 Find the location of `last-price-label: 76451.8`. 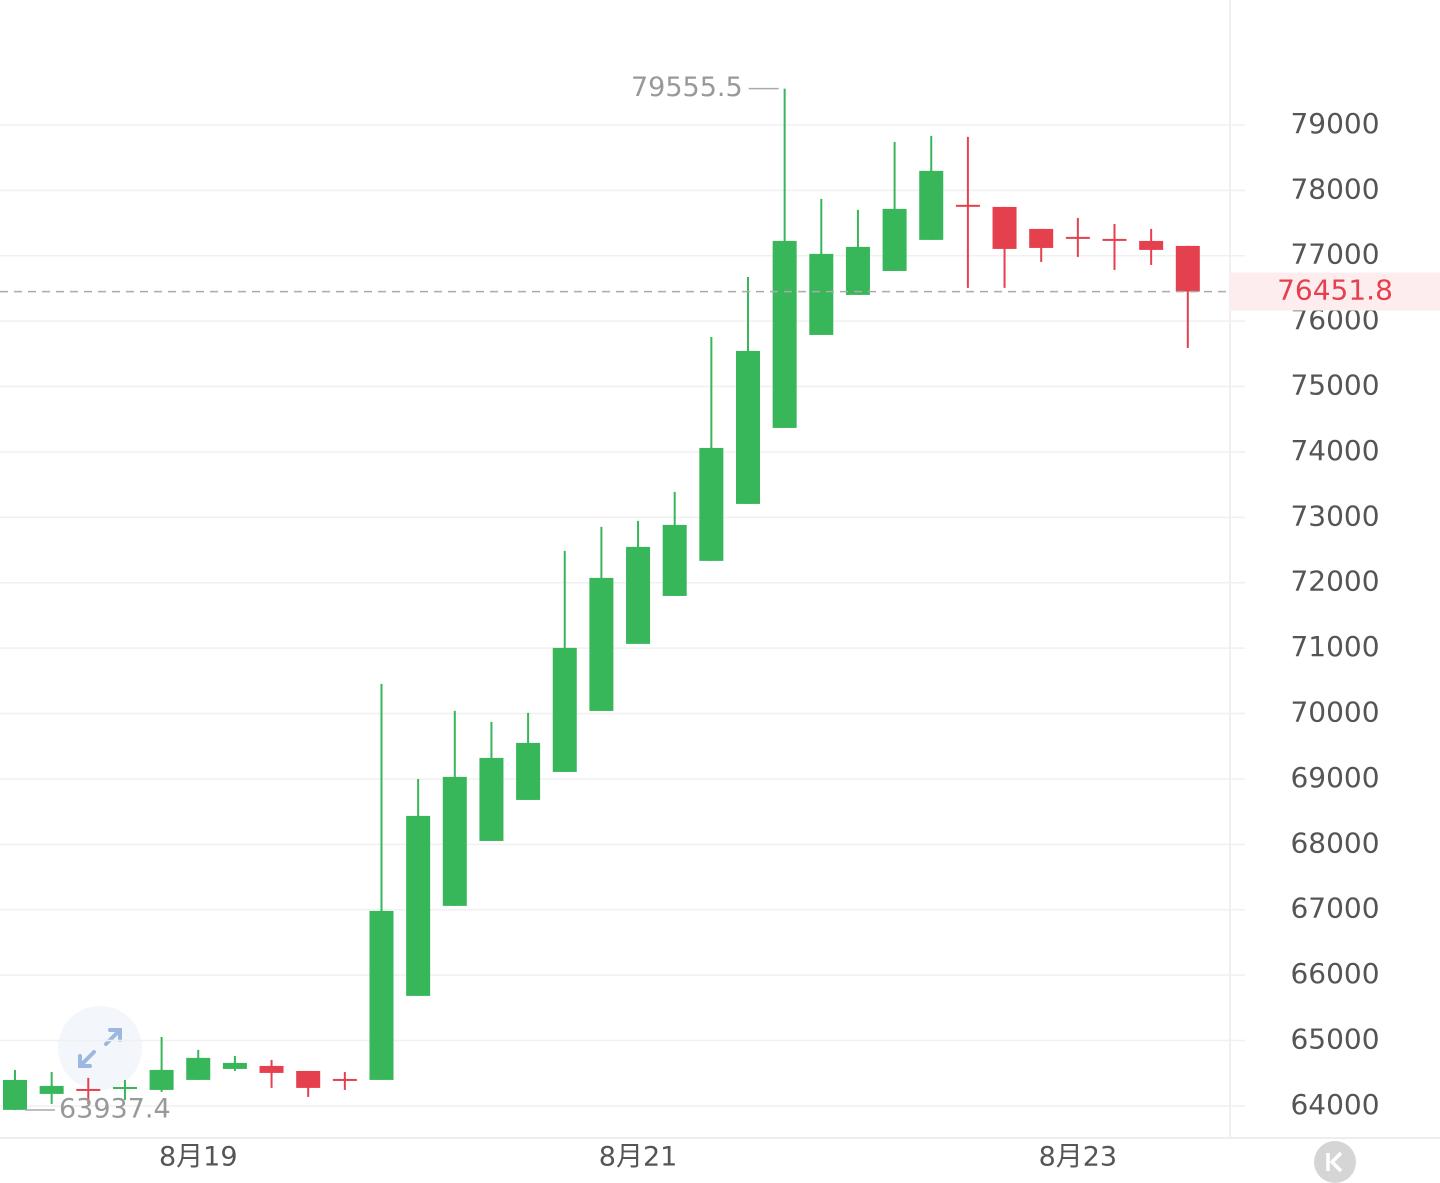

last-price-label: 76451.8 is located at coordinates (1335, 290).